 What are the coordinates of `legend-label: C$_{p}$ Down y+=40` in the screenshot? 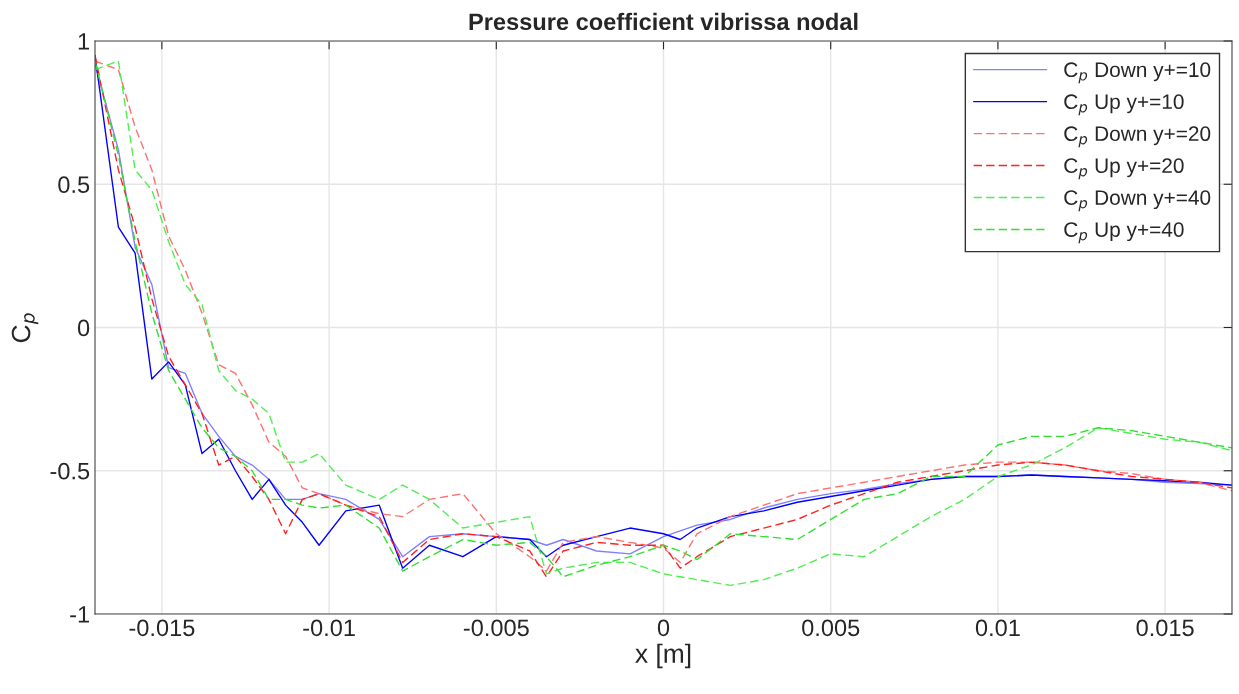 It's located at (1137, 201).